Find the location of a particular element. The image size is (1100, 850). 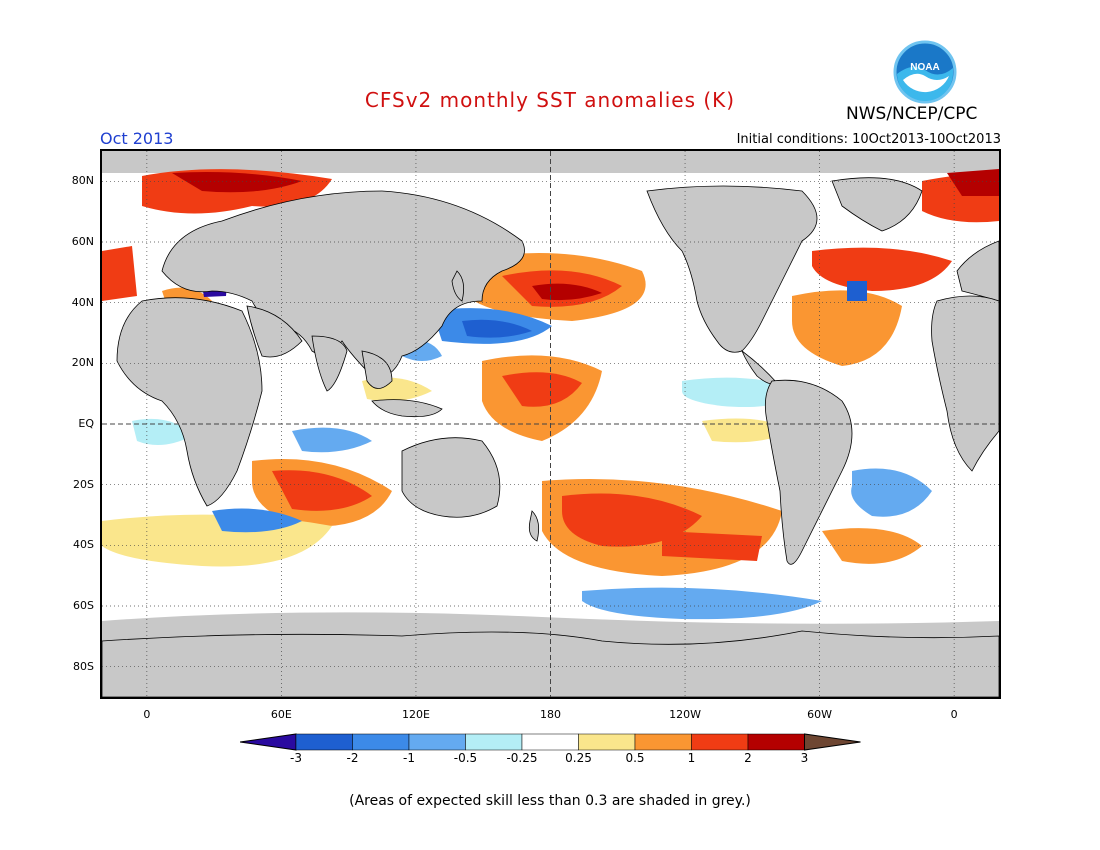

land-australia is located at coordinates (451, 477).